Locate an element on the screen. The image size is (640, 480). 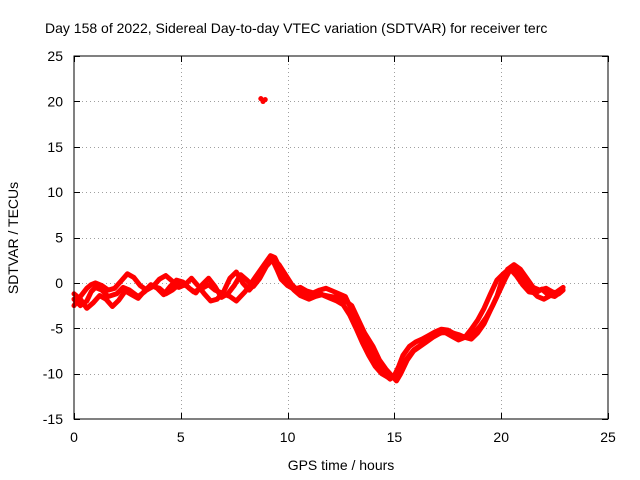
x-tick-labels: 0 5 10 15 20 25 is located at coordinates (343, 437).